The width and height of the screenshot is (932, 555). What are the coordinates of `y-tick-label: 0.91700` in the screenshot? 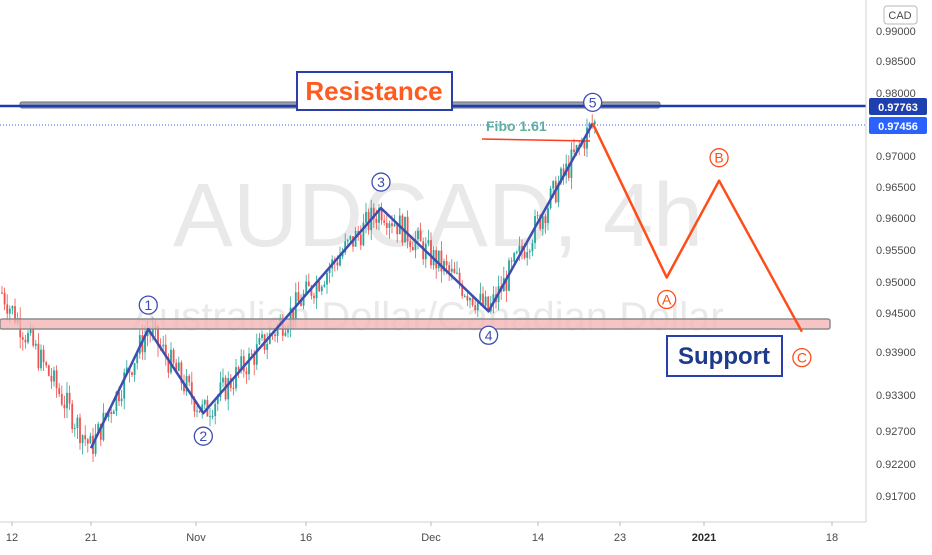 It's located at (896, 497).